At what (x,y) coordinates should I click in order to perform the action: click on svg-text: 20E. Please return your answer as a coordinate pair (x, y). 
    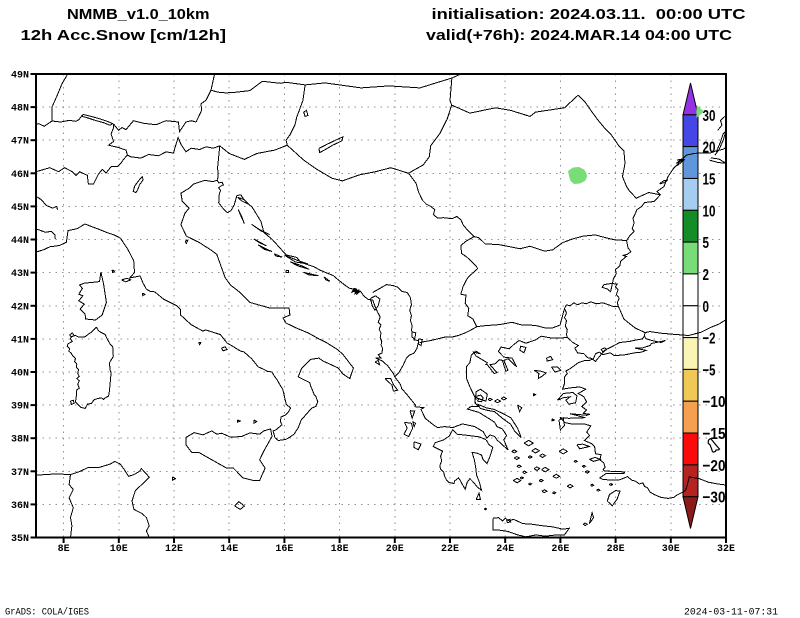
    Looking at the image, I should click on (395, 549).